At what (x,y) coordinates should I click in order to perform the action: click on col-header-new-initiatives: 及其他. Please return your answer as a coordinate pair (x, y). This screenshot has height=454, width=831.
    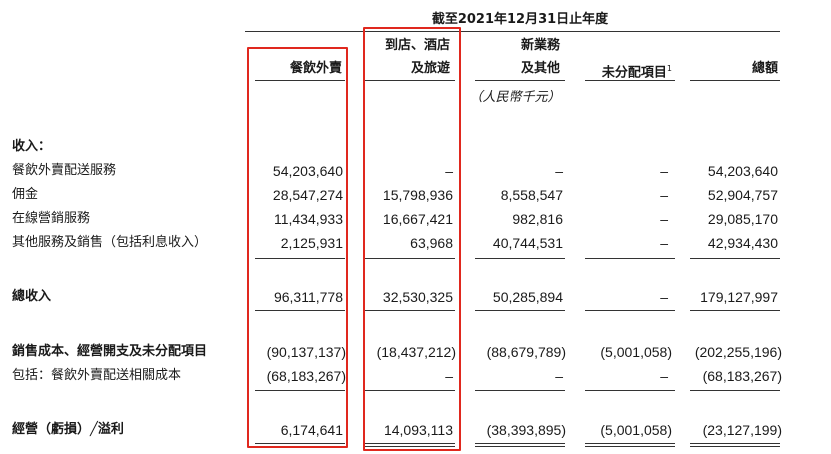
    Looking at the image, I should click on (540, 68).